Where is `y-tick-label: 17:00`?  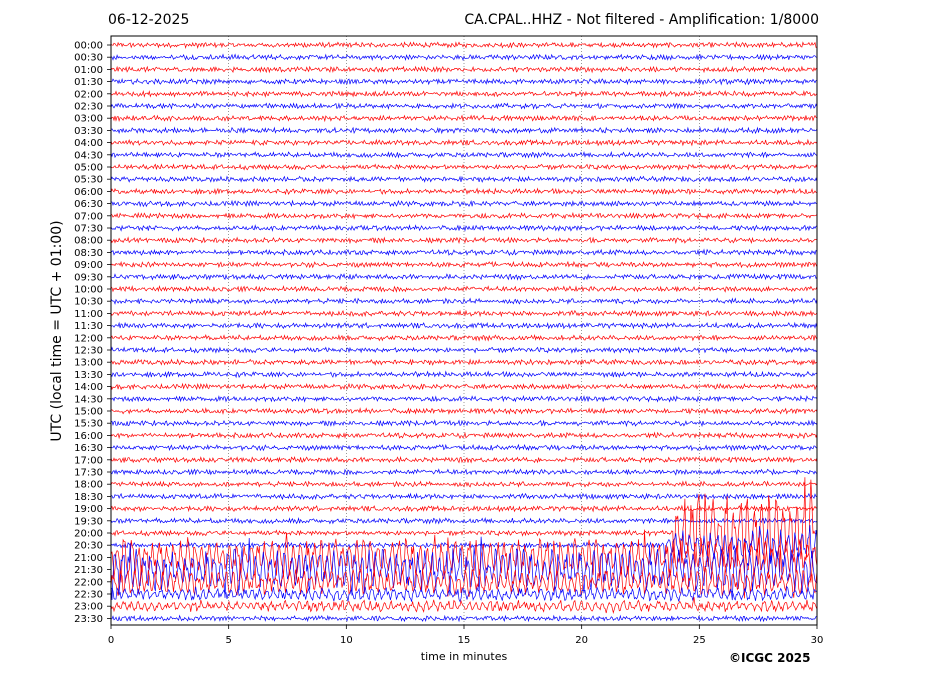
y-tick-label: 17:00 is located at coordinates (88, 460).